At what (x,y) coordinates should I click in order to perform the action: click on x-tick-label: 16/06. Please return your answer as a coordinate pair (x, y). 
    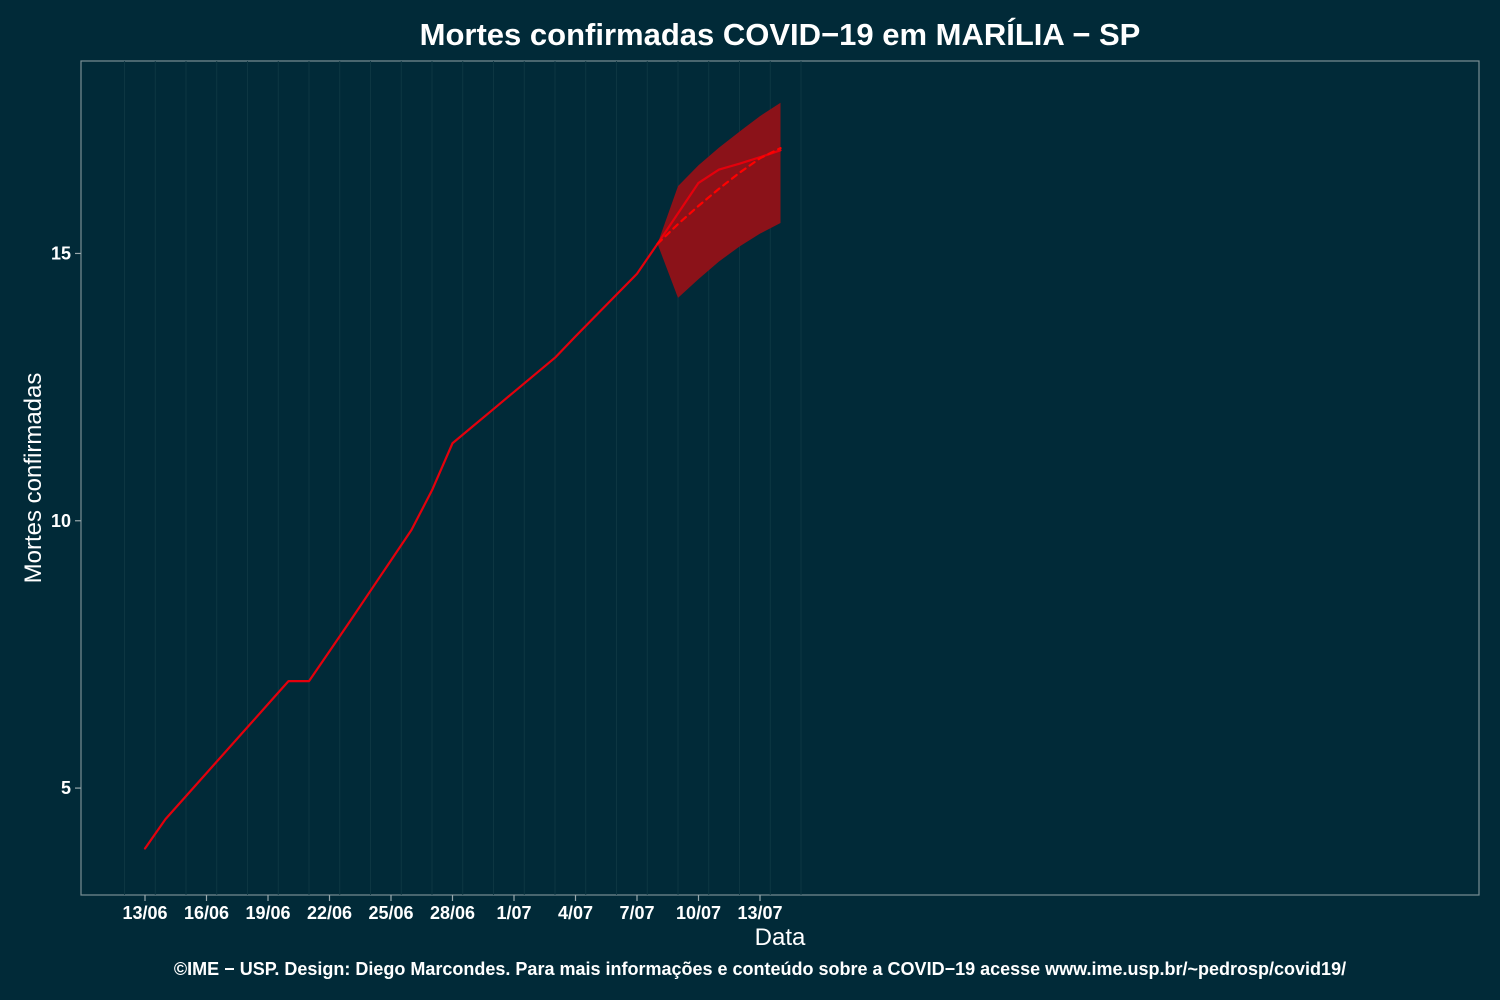
    Looking at the image, I should click on (206, 913).